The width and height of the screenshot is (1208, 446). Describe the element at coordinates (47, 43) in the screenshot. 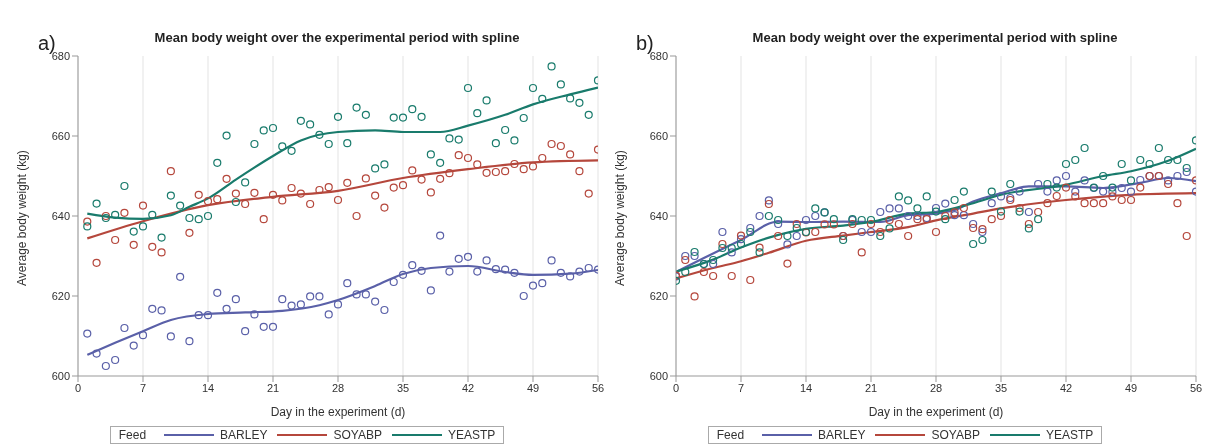

I see `text: a)` at that location.